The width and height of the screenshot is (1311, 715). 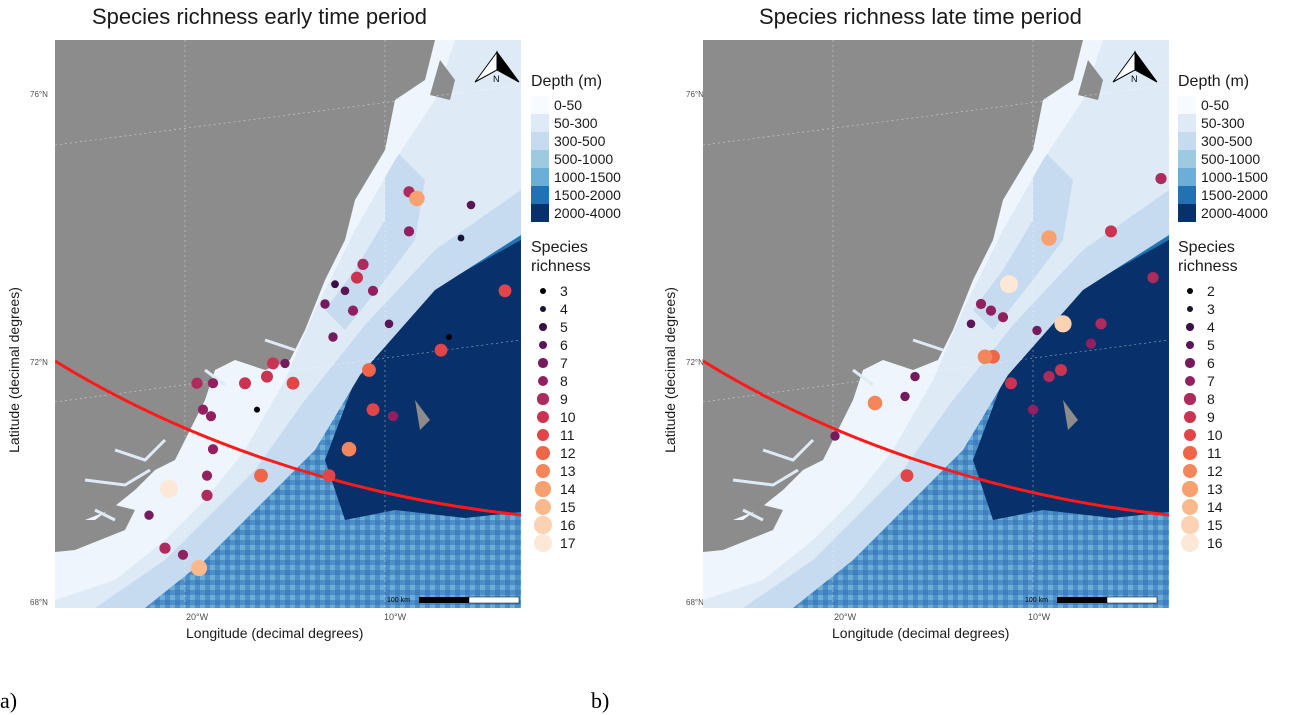 What do you see at coordinates (288, 438) in the screenshot?
I see `boundary-line` at bounding box center [288, 438].